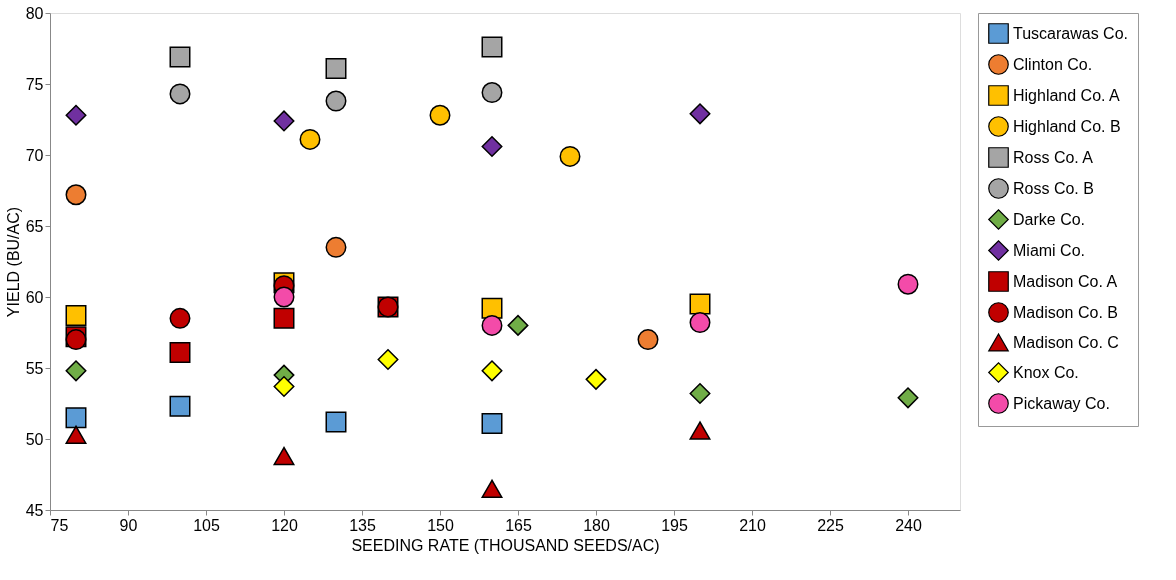 The width and height of the screenshot is (1176, 580). What do you see at coordinates (518, 525) in the screenshot?
I see `x-tick-label: 165` at bounding box center [518, 525].